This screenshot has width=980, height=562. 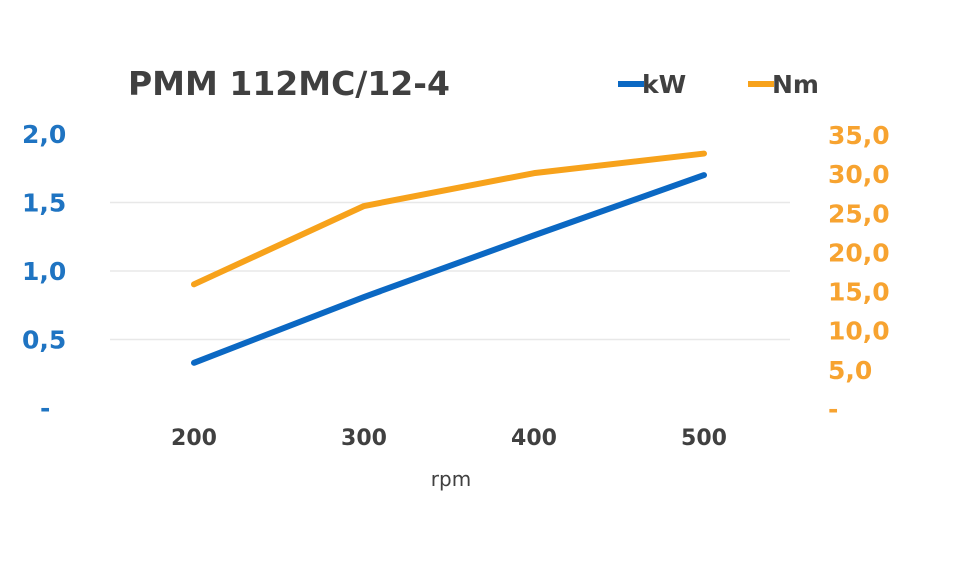 What do you see at coordinates (704, 438) in the screenshot?
I see `x-tick-label: 500` at bounding box center [704, 438].